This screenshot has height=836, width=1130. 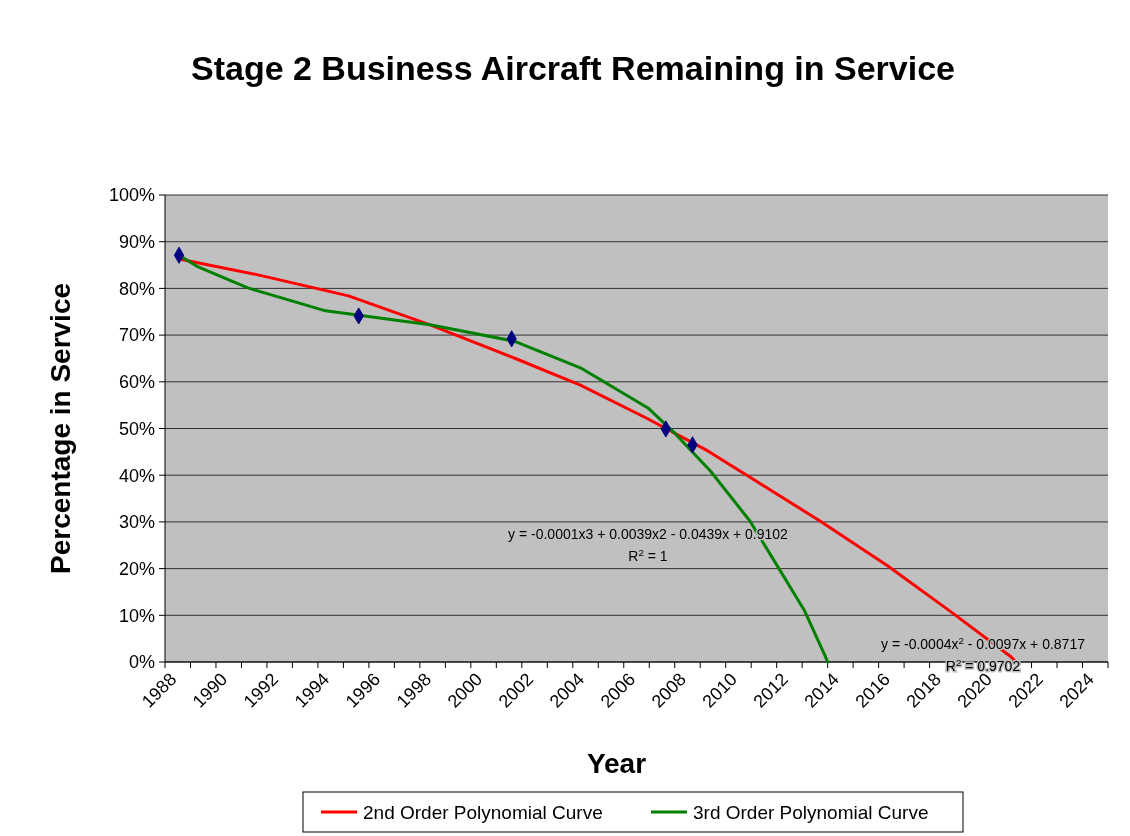 What do you see at coordinates (616, 763) in the screenshot?
I see `x-axis-title: Year` at bounding box center [616, 763].